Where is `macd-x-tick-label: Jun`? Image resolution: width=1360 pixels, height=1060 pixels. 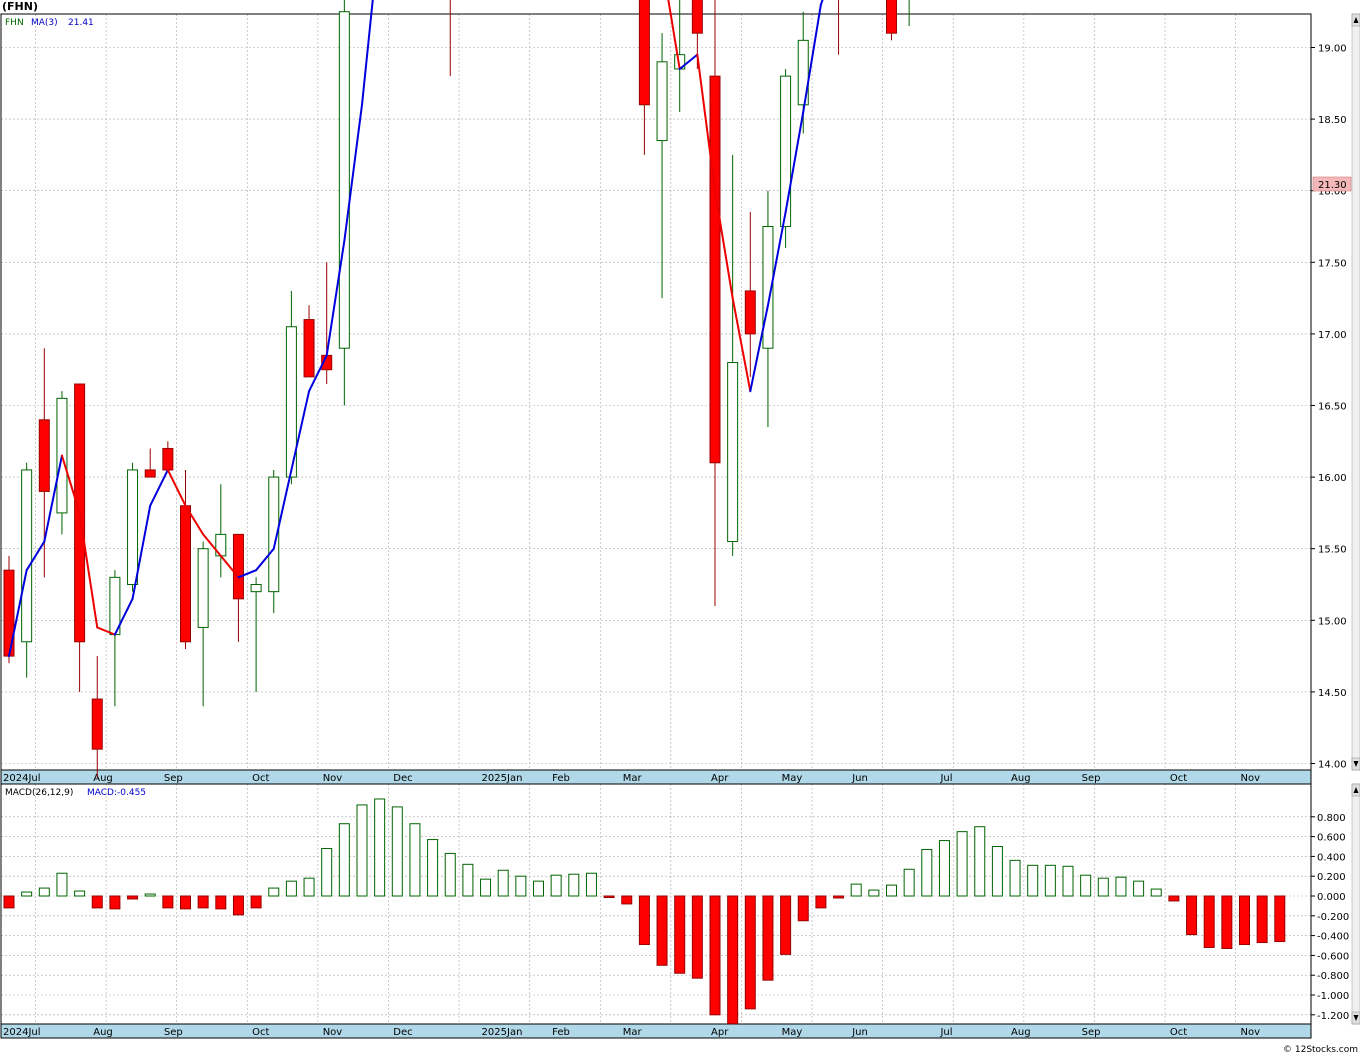
macd-x-tick-label: Jun is located at coordinates (859, 1032).